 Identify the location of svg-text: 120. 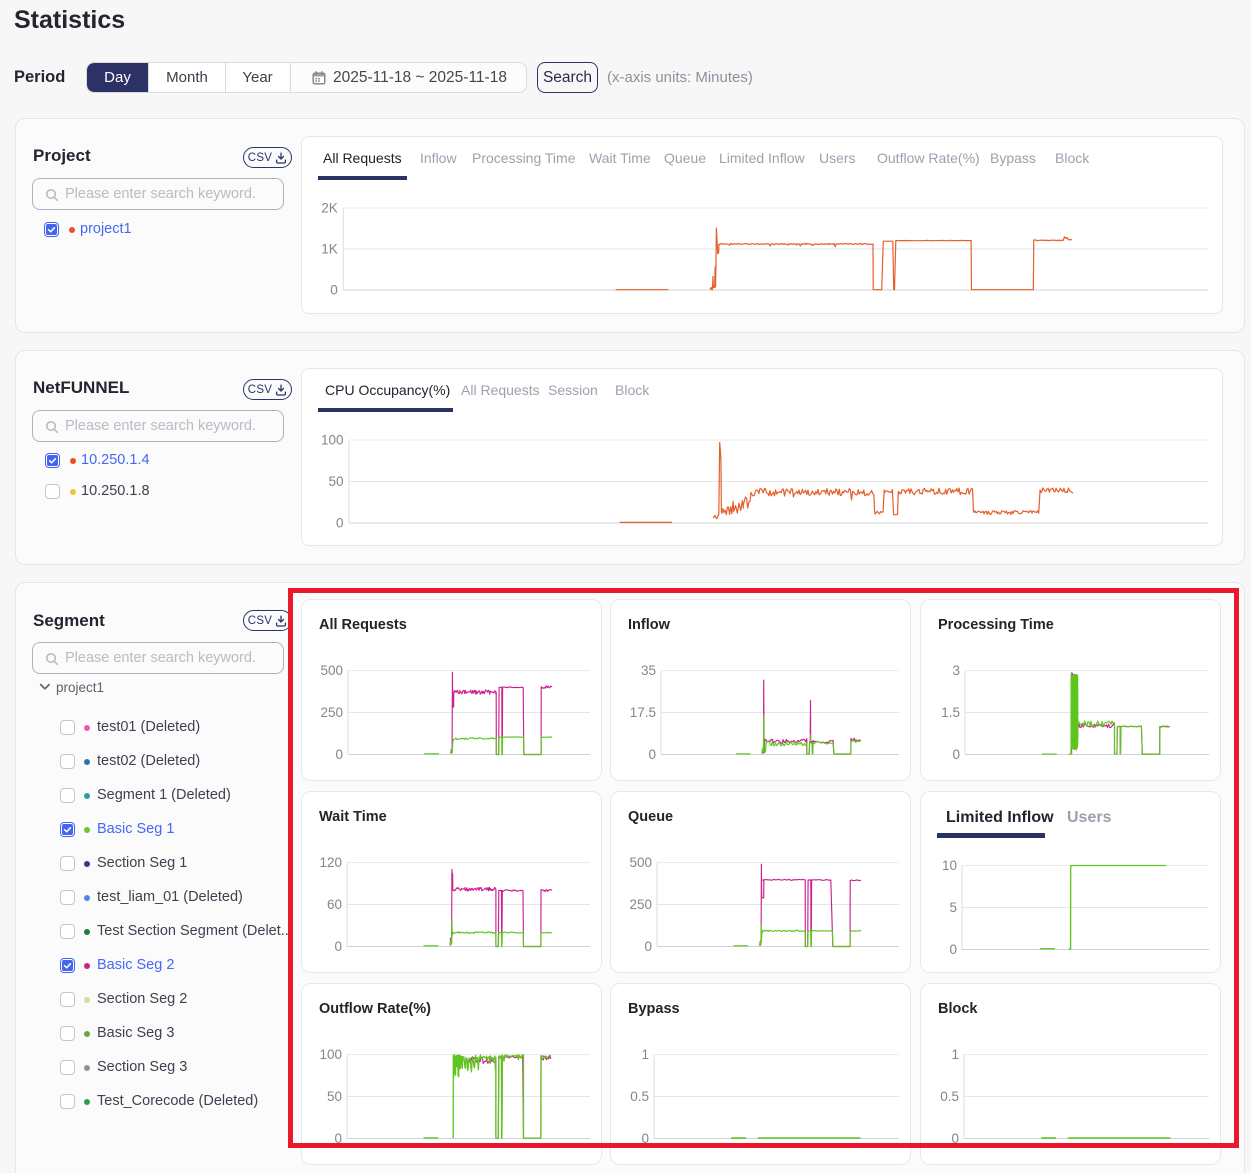
(330, 862).